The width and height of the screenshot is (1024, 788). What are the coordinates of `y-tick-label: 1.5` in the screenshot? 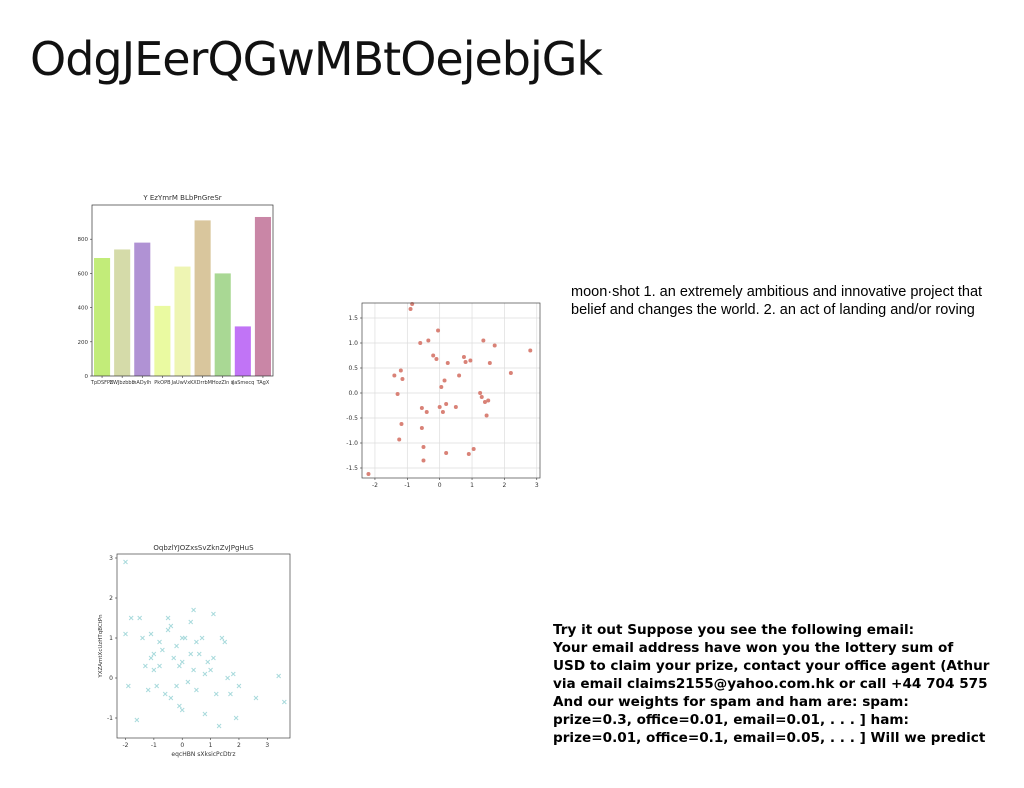 It's located at (353, 318).